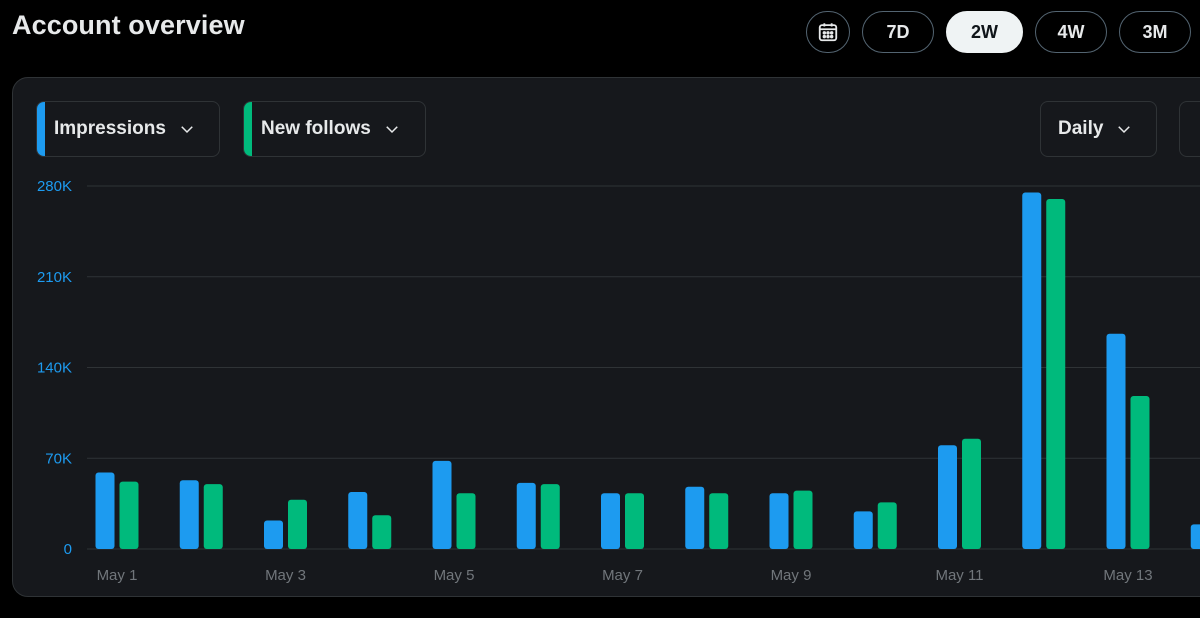  I want to click on page-title: Account overview, so click(128, 25).